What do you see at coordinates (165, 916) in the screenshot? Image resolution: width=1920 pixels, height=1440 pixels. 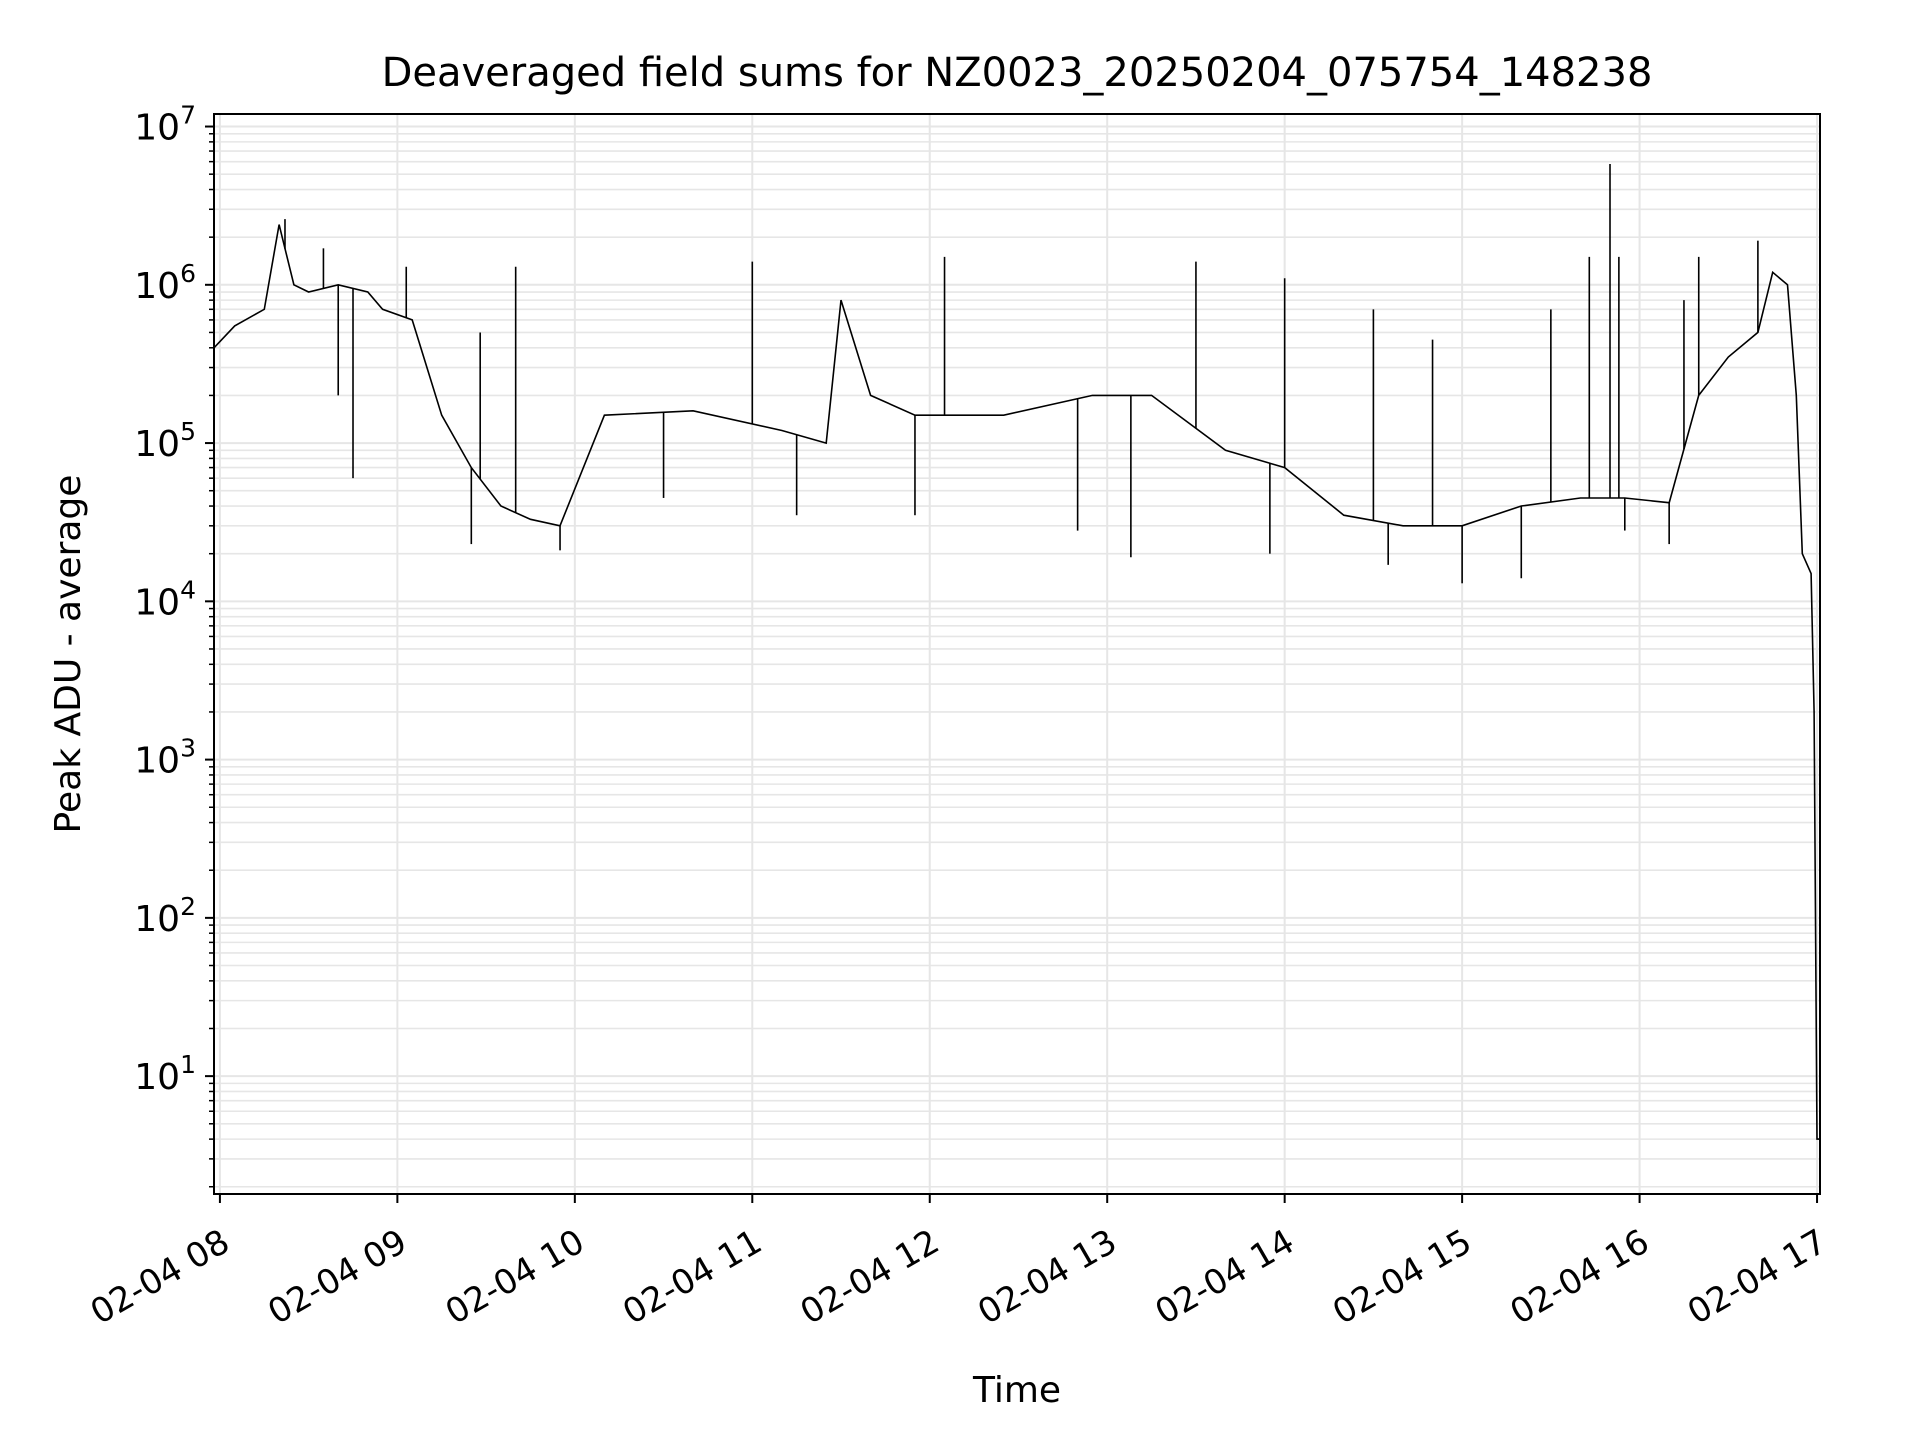 I see `y-tick-label: 10²` at bounding box center [165, 916].